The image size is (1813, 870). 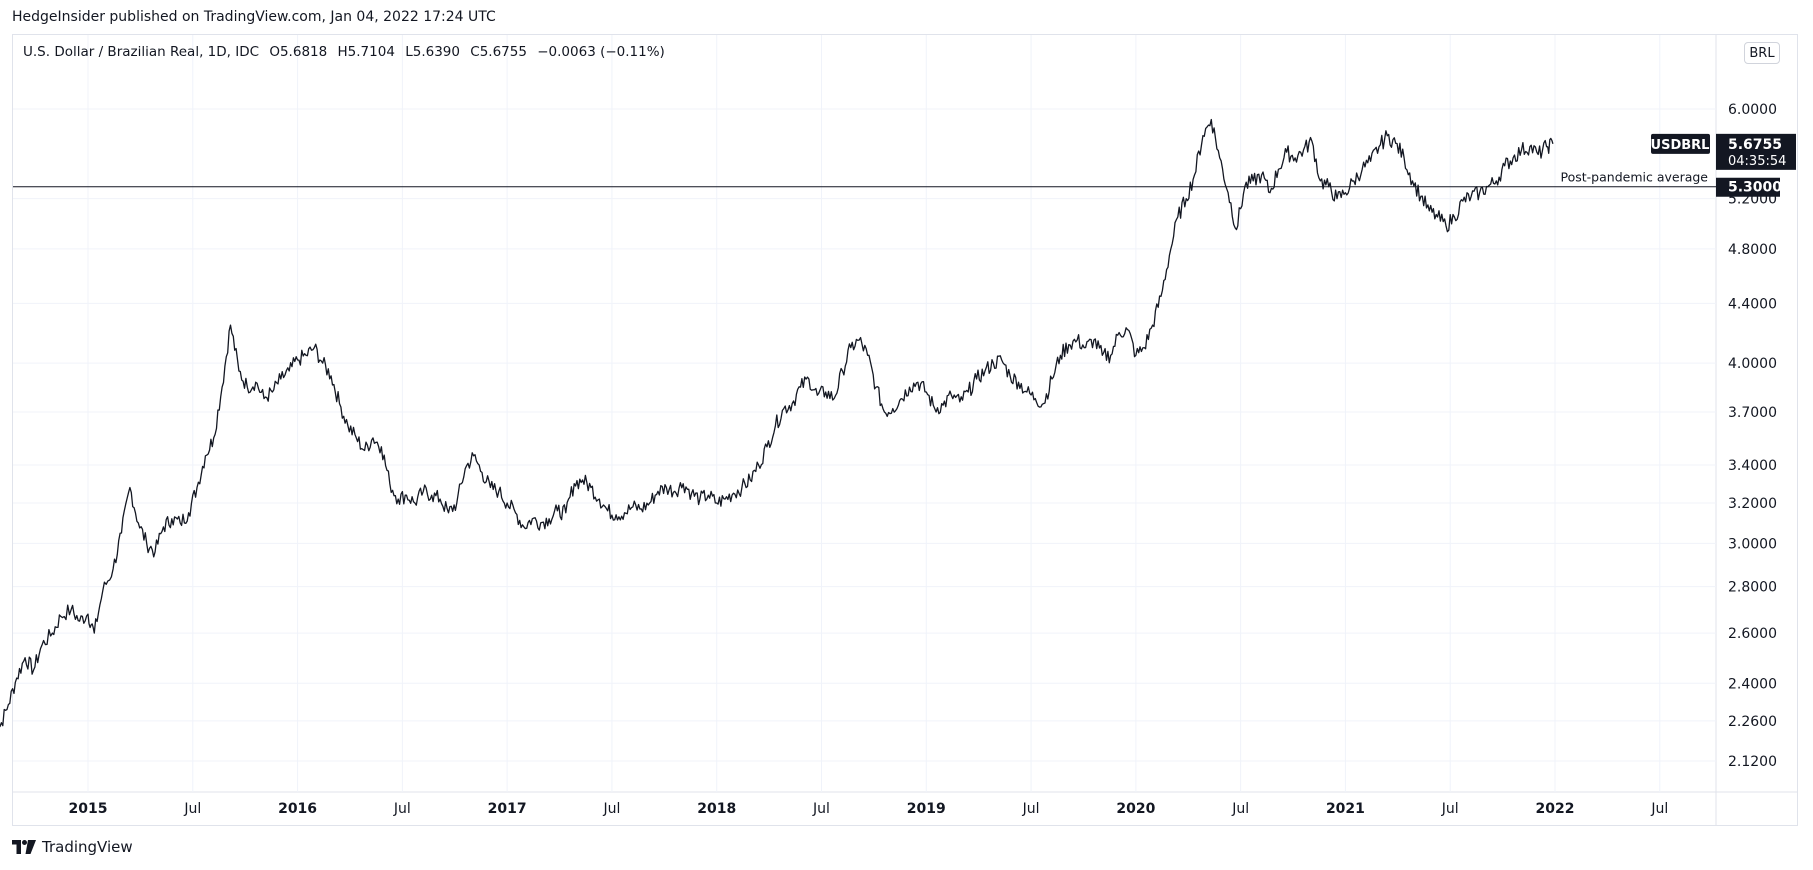 I want to click on legend-close: C5.6755, so click(x=498, y=52).